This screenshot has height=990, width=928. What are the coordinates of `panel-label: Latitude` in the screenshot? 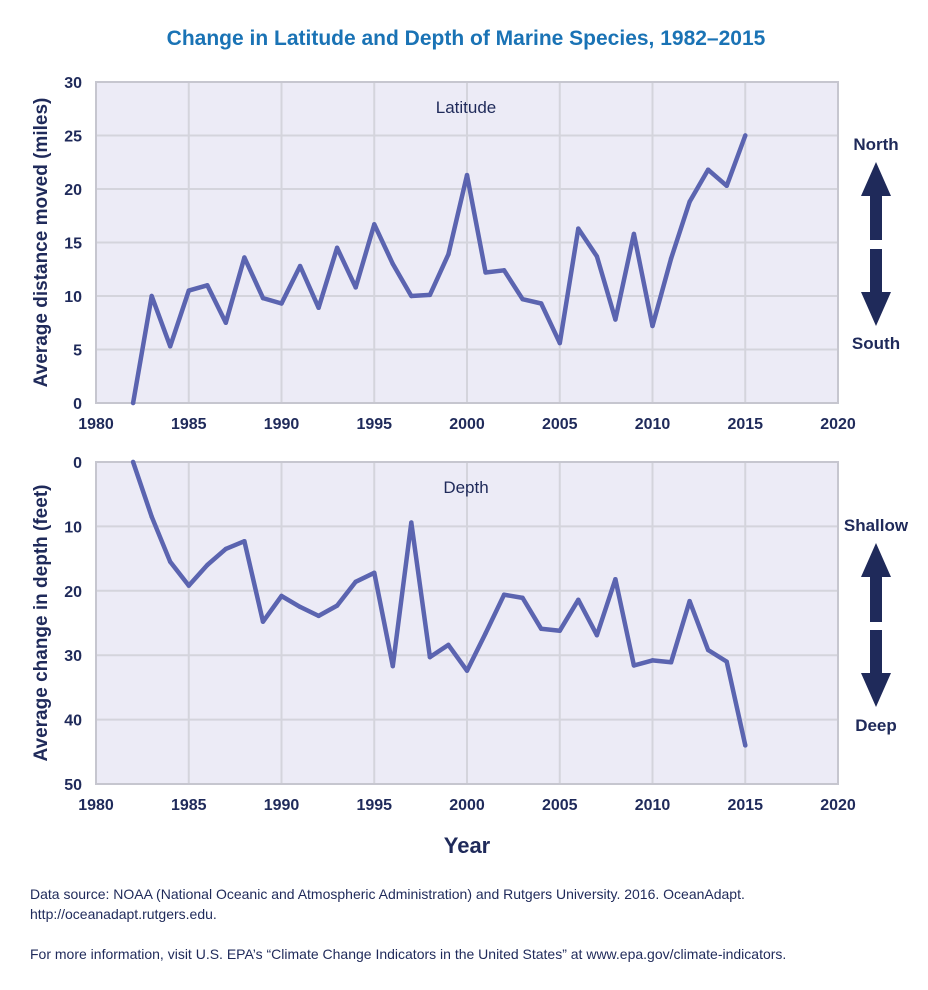 It's located at (466, 107).